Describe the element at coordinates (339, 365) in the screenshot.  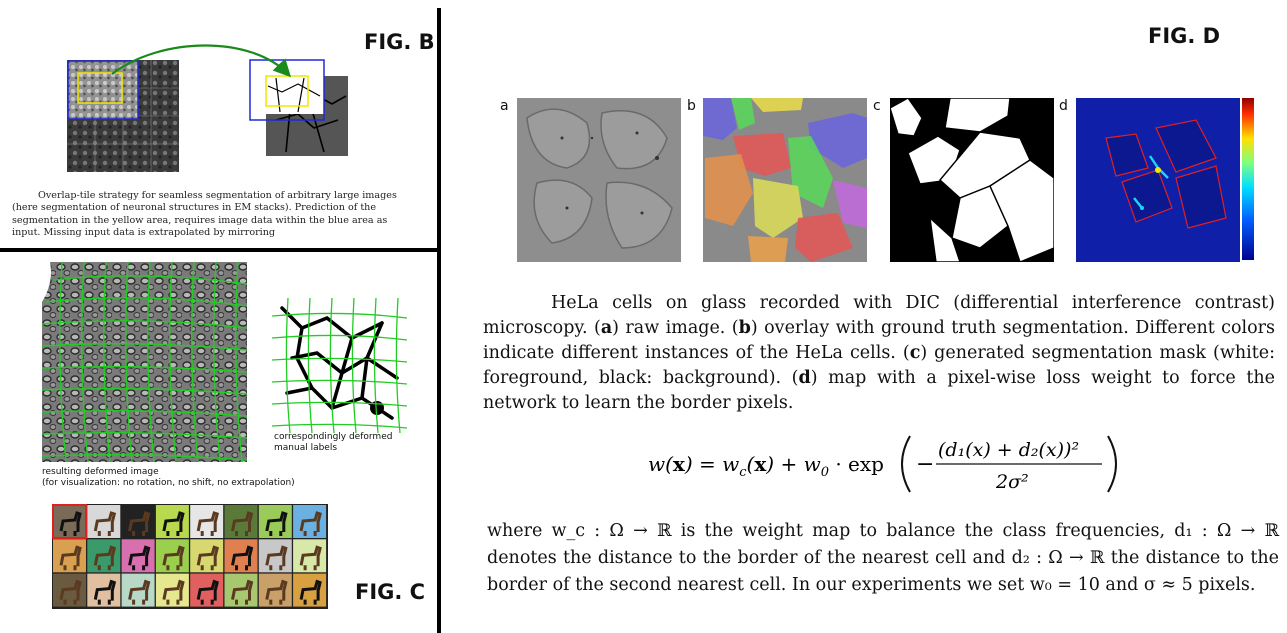
I see `deformed-manual-labels` at that location.